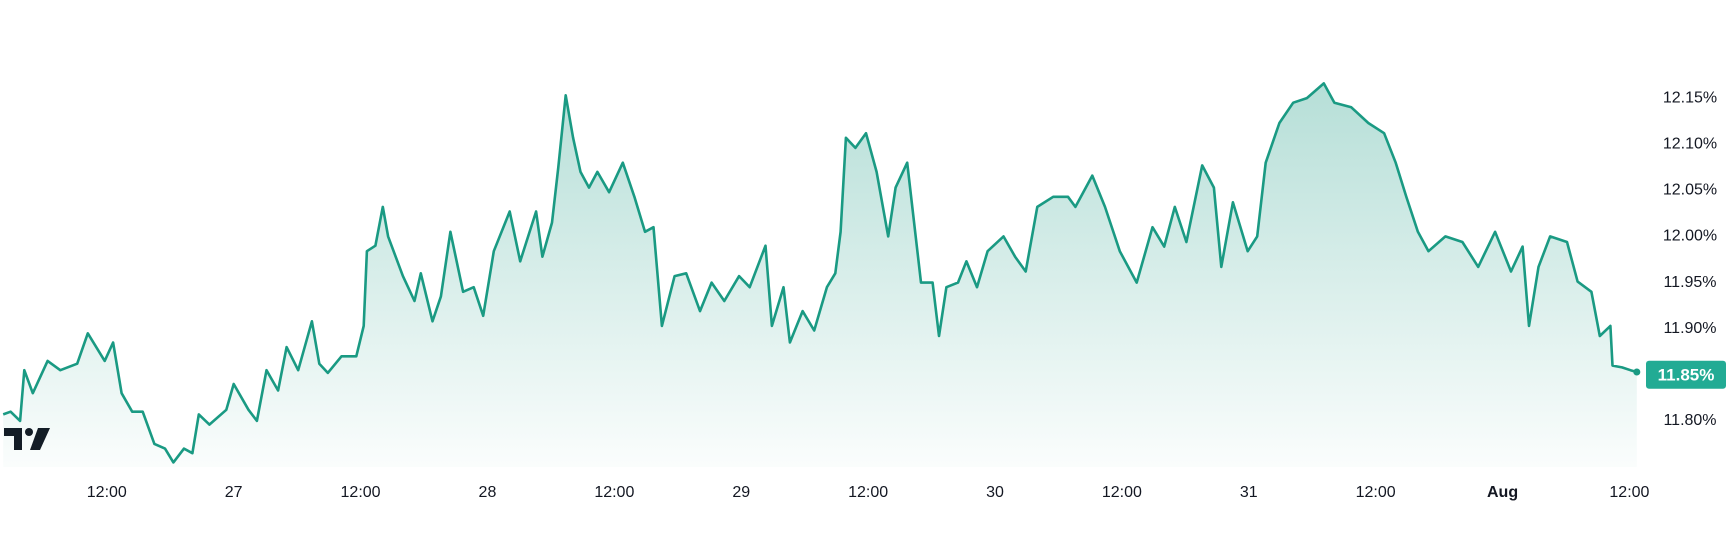  I want to click on y-tick-label: 11.80%, so click(1689, 420).